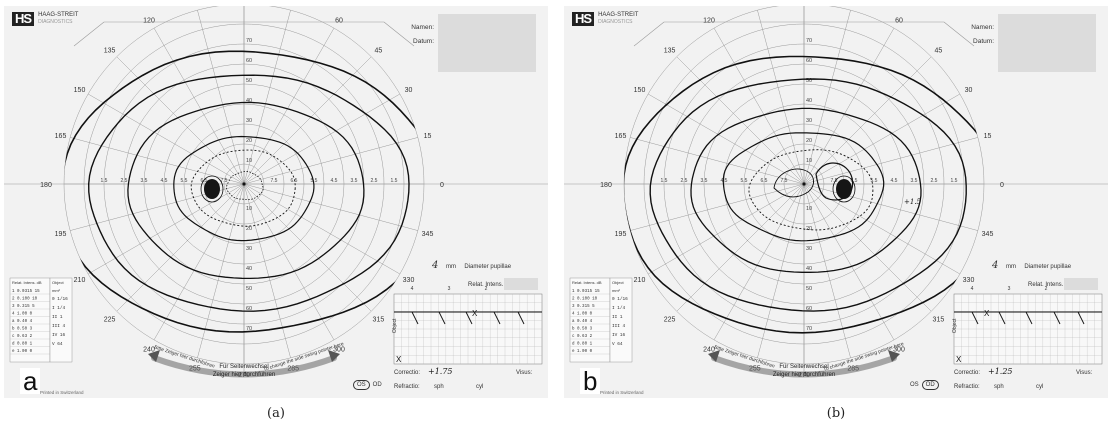 The height and width of the screenshot is (428, 1110). Describe the element at coordinates (618, 15) in the screenshot. I see `brand-name: HAAG-STREIT` at that location.